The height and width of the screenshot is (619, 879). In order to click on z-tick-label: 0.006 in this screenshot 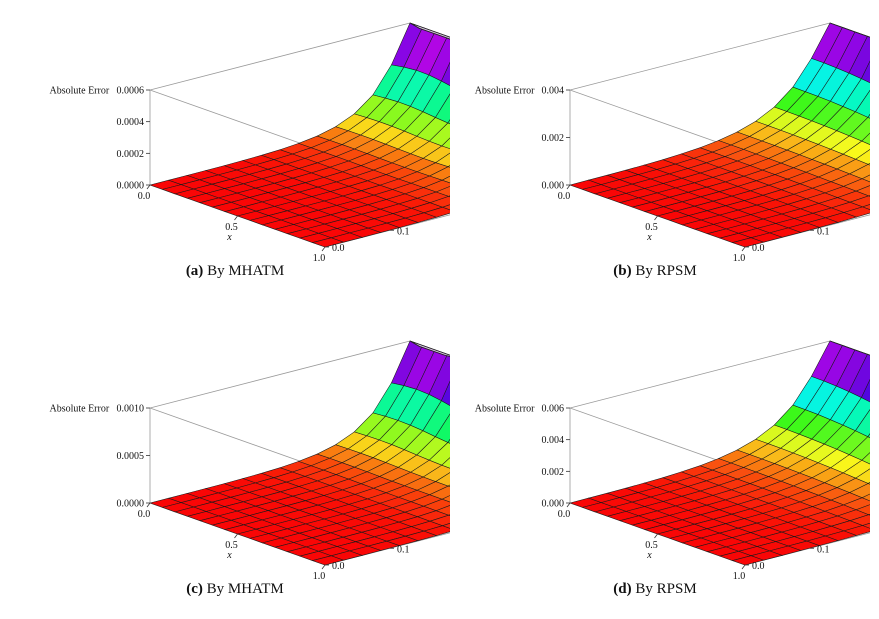, I will do `click(553, 409)`.